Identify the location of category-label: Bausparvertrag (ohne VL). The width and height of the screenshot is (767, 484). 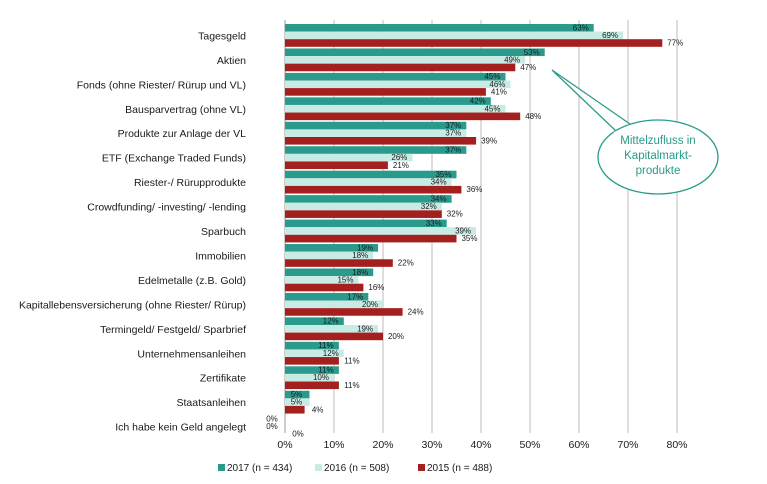
(185, 110).